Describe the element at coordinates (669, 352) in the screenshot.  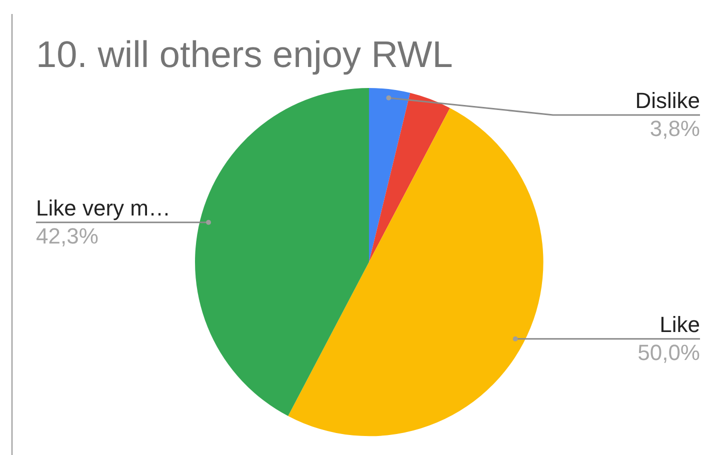
I see `data-label: 50,0%` at that location.